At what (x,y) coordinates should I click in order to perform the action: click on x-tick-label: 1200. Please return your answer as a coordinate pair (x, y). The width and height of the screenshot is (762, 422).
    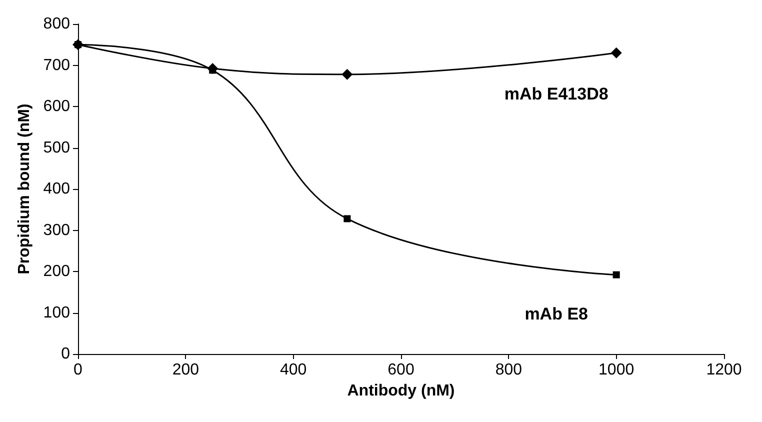
    Looking at the image, I should click on (724, 370).